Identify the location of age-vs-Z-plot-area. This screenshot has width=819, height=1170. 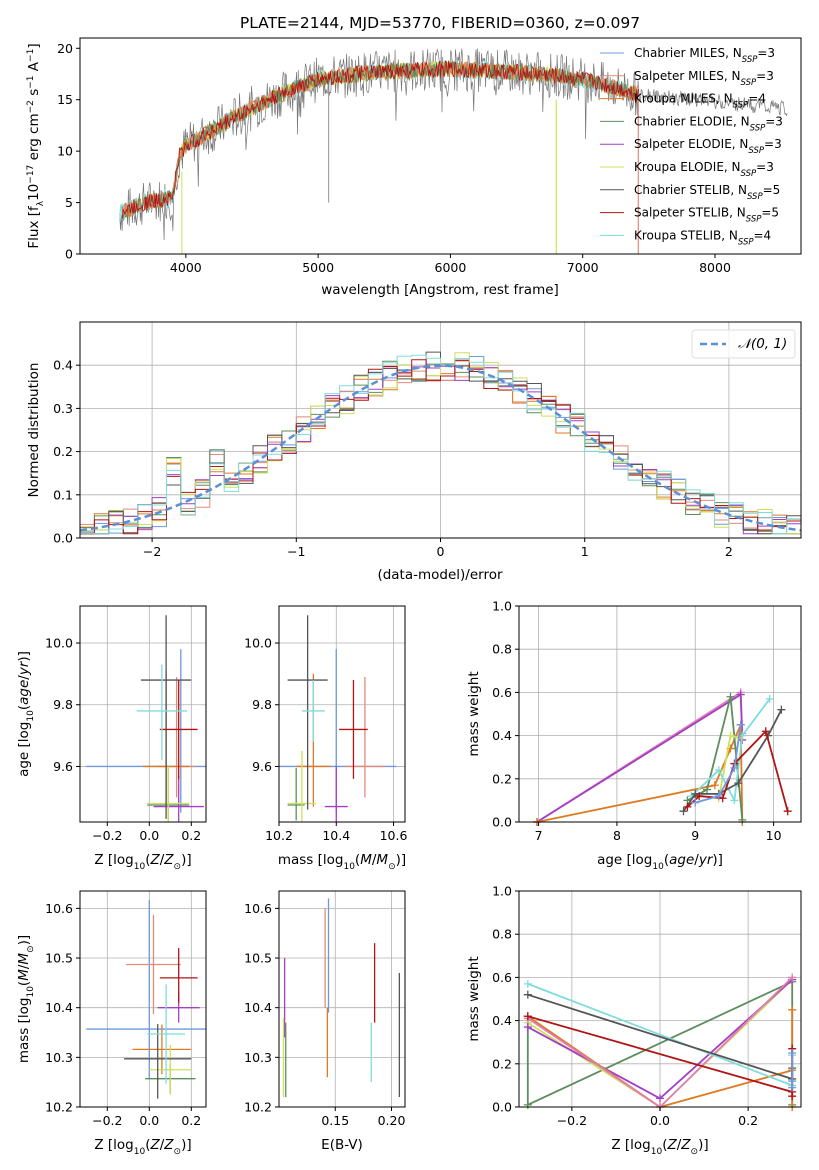
(146, 718).